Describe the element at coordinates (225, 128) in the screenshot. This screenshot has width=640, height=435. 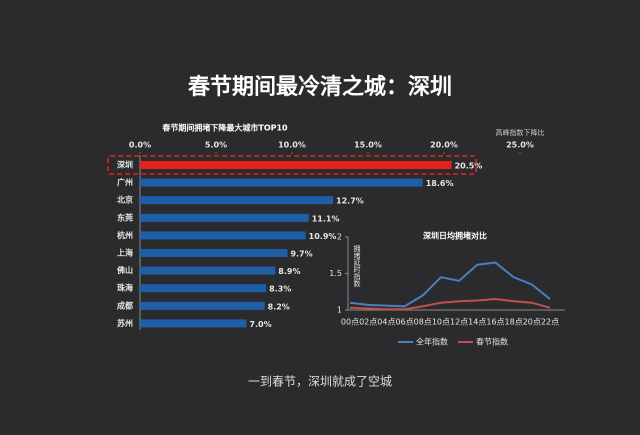
I see `bar-chart-title: 春节期间拥堵下降最大城市TOP10` at that location.